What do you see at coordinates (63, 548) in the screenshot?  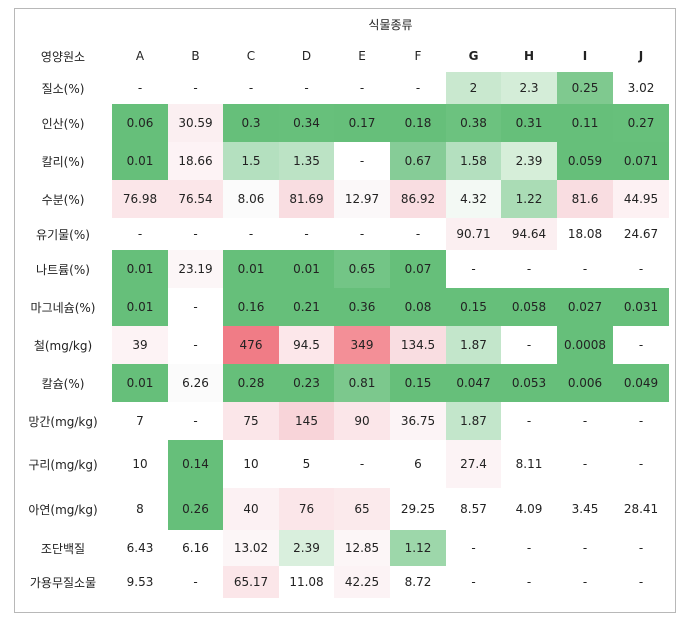 I see `row-label: 조단백질` at bounding box center [63, 548].